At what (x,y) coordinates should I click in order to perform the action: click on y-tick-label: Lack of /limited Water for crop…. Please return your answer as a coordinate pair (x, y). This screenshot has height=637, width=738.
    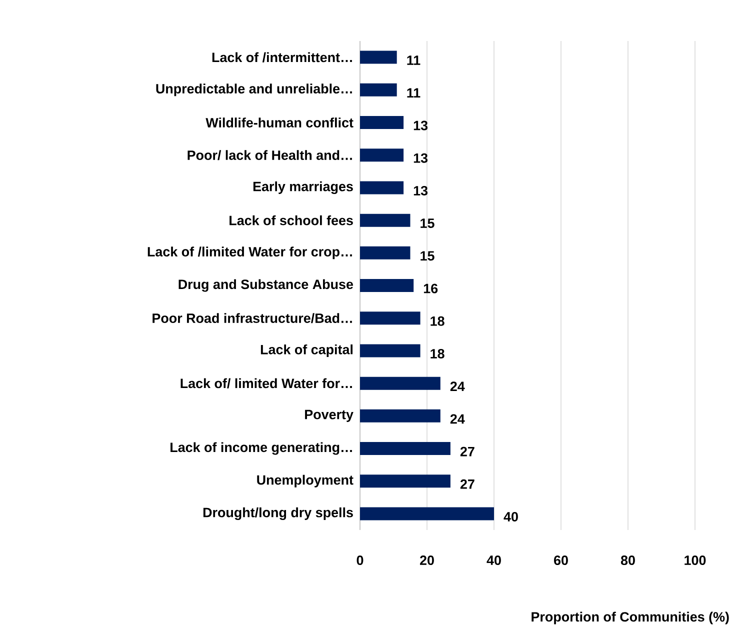
    Looking at the image, I should click on (250, 253).